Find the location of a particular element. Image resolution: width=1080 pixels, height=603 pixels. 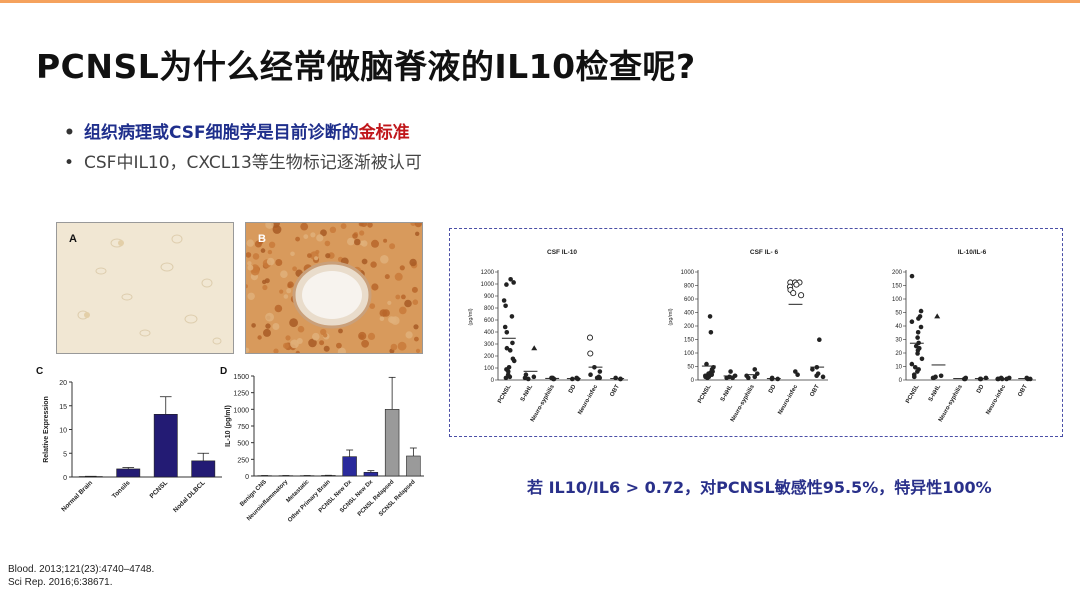

y-tick-label: 200 is located at coordinates (897, 273).